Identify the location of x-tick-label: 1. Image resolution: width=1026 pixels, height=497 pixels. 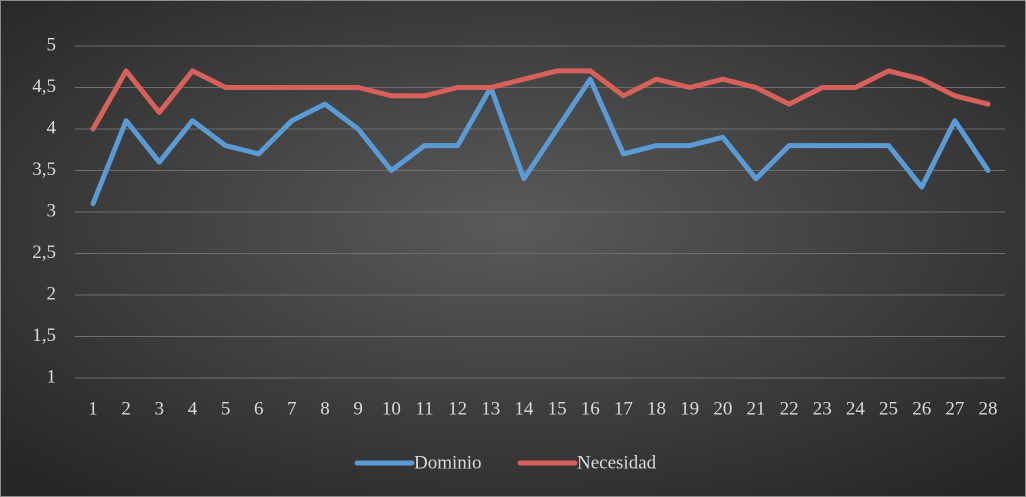
(93, 408).